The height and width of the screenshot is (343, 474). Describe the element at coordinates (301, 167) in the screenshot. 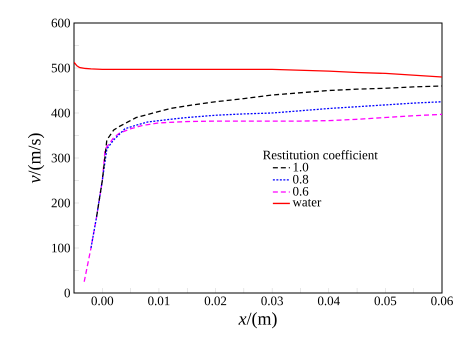

I see `legend-label: 1.0` at that location.